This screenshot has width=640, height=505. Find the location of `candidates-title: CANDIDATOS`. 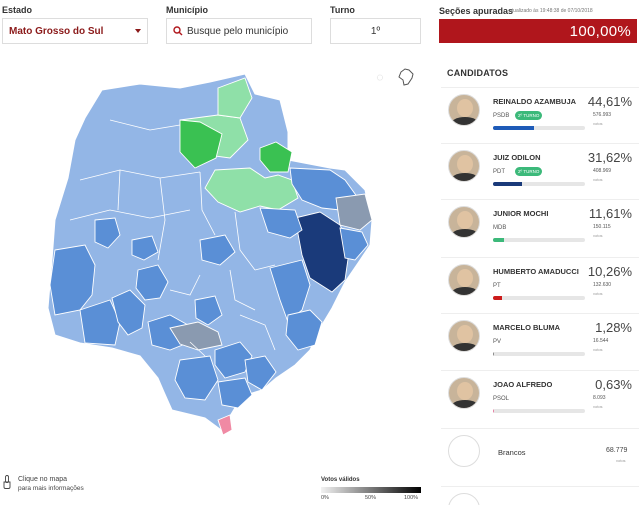

candidates-title: CANDIDATOS is located at coordinates (478, 73).